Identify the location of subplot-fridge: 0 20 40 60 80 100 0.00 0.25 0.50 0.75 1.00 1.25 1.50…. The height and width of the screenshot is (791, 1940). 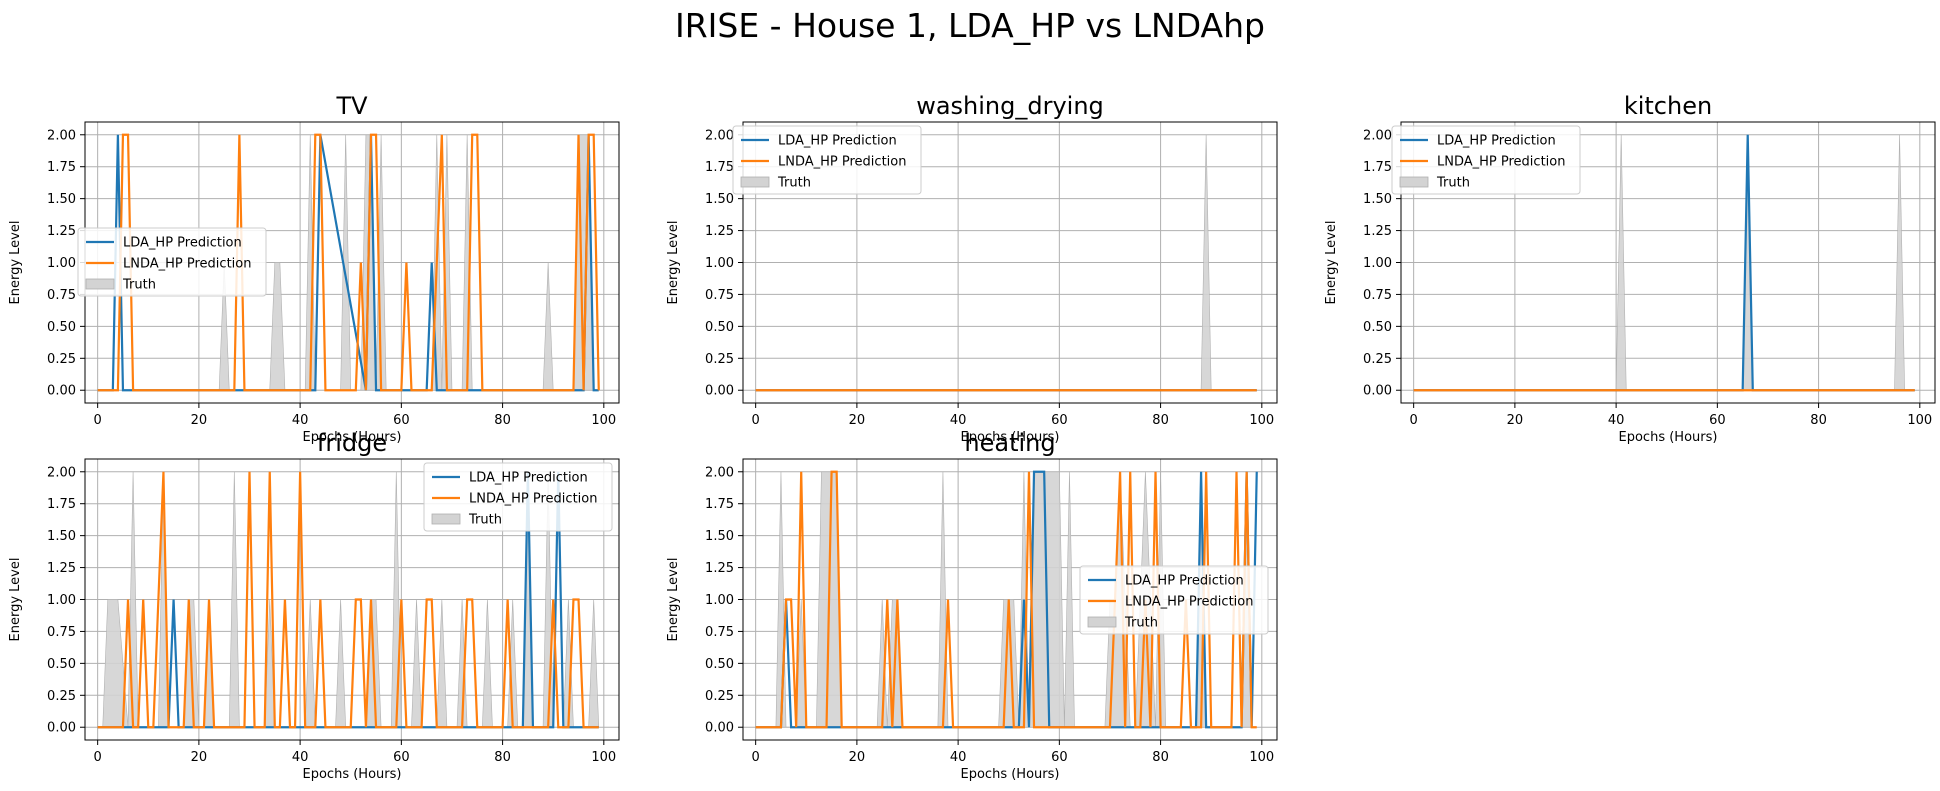
(314, 605).